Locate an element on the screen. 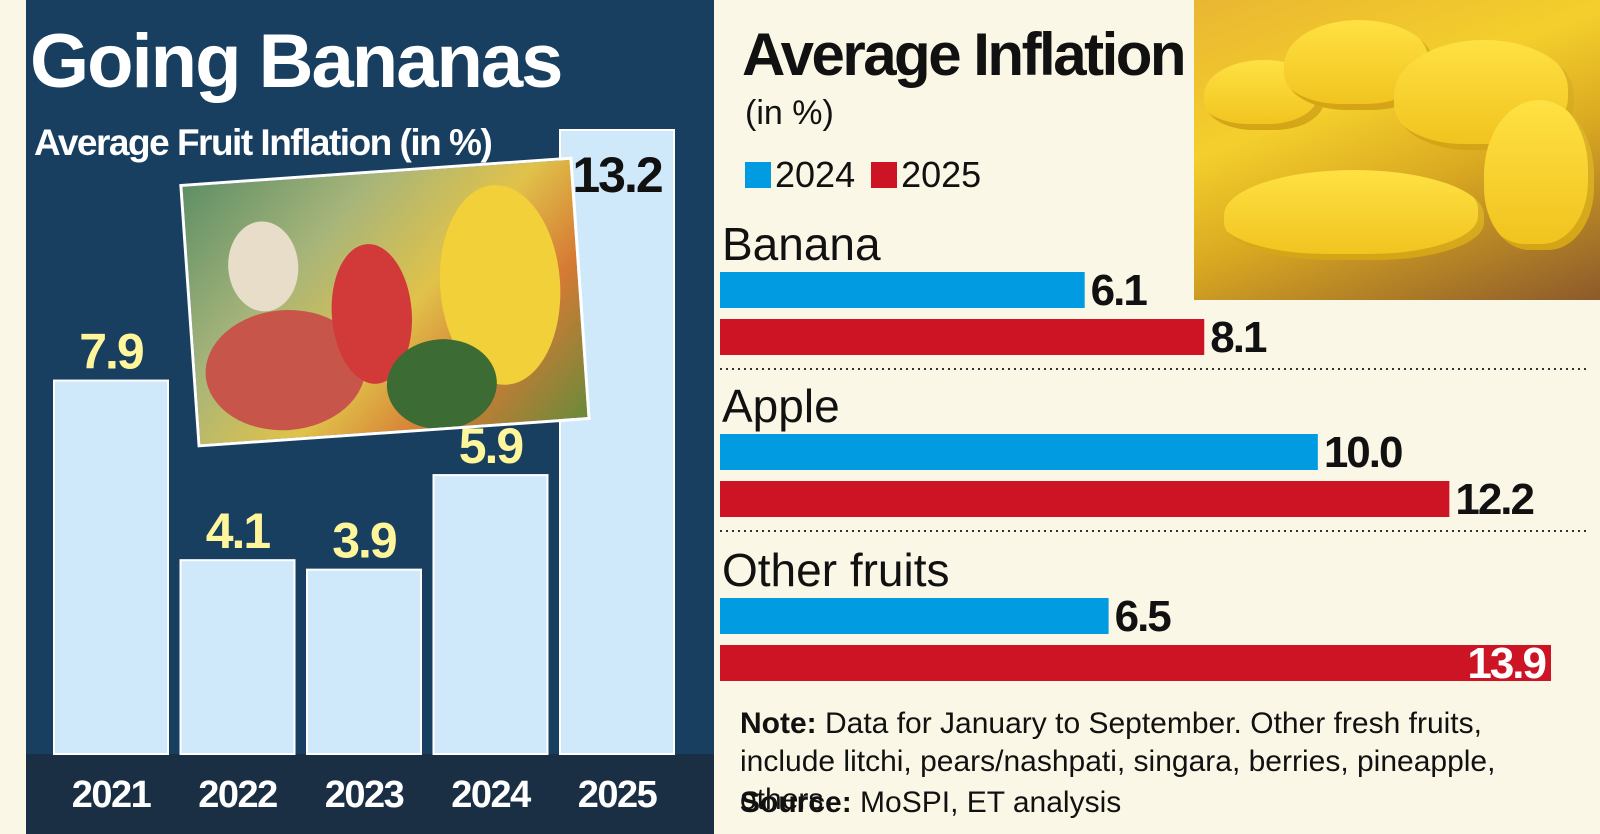 The image size is (1600, 834). right-chart-title: Average Inflation is located at coordinates (964, 54).